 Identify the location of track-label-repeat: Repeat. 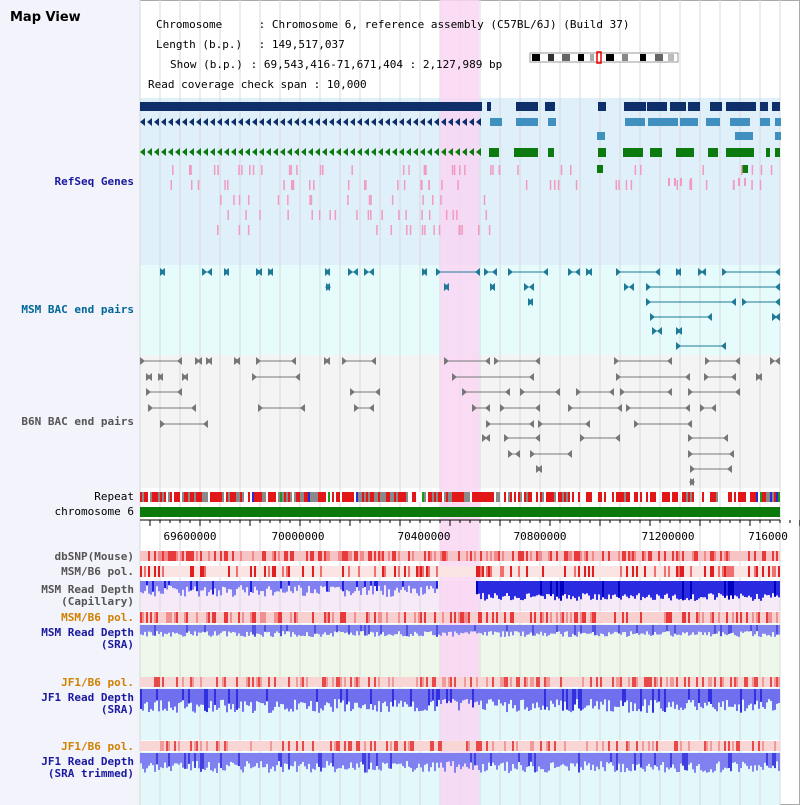
(114, 496).